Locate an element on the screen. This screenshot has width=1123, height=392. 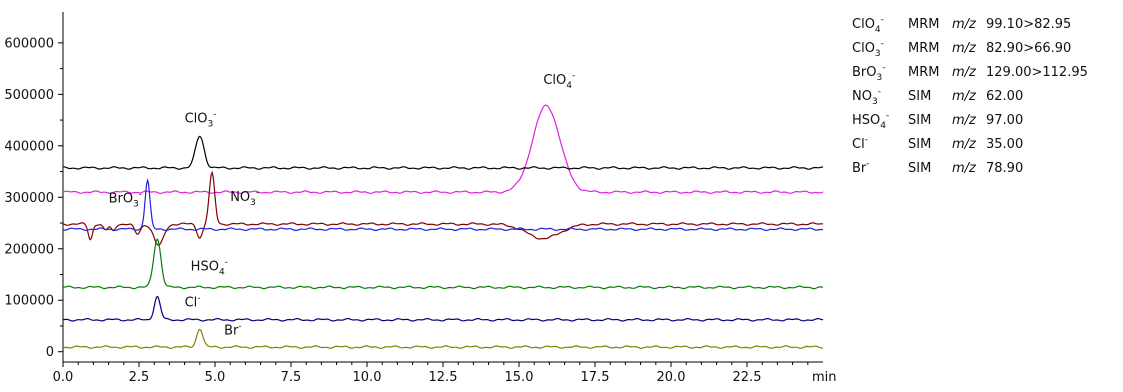
legend-mz-value: 78.90 is located at coordinates (1005, 168).